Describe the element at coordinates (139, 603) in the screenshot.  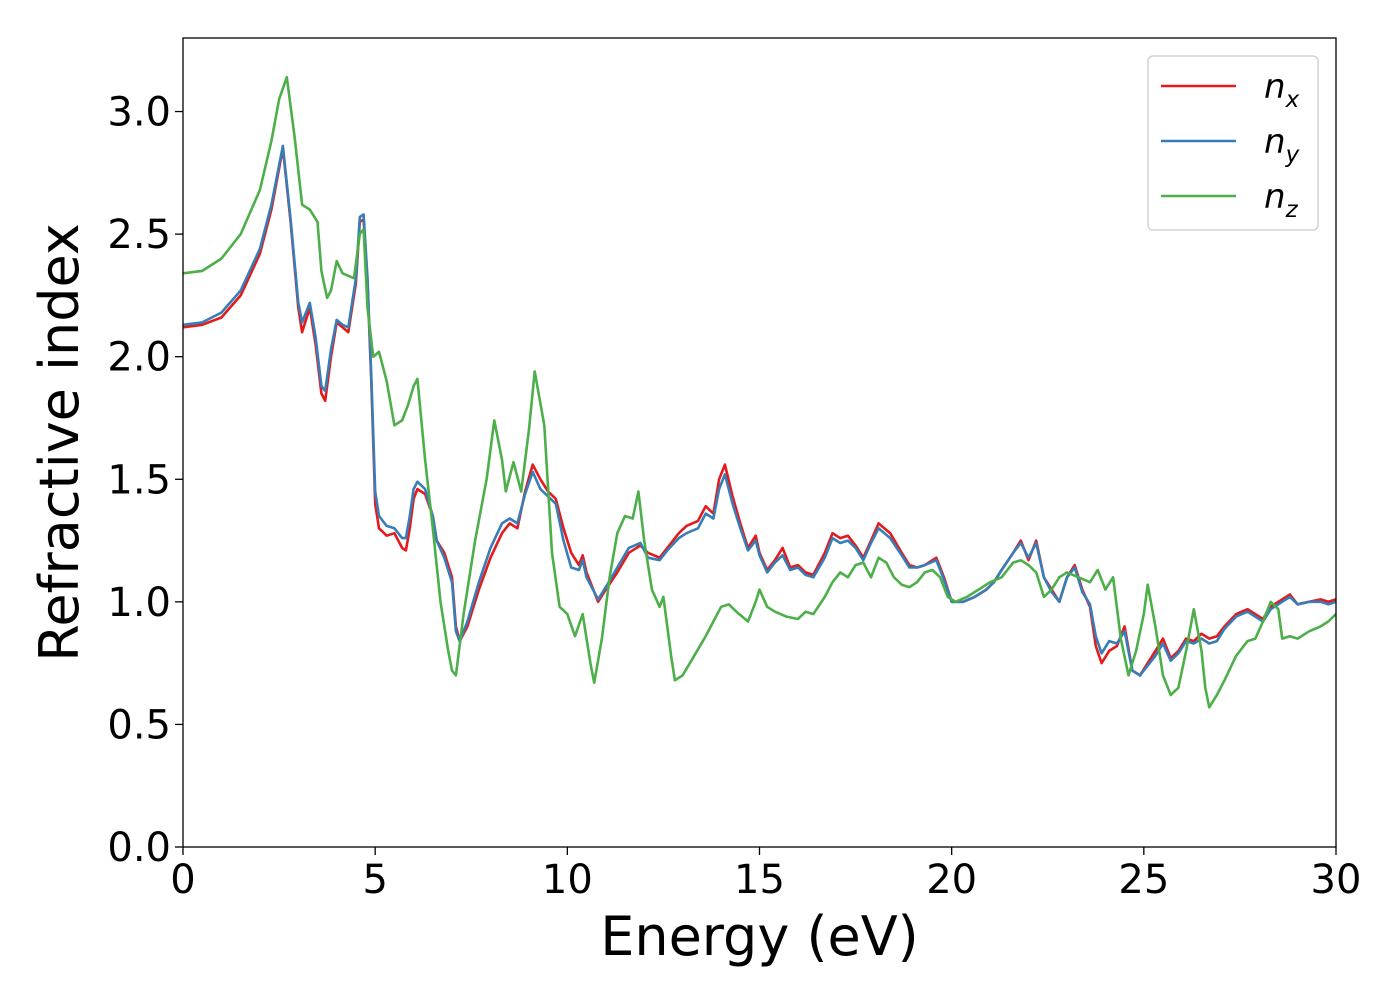
I see `y-tick-label: 1.0` at that location.